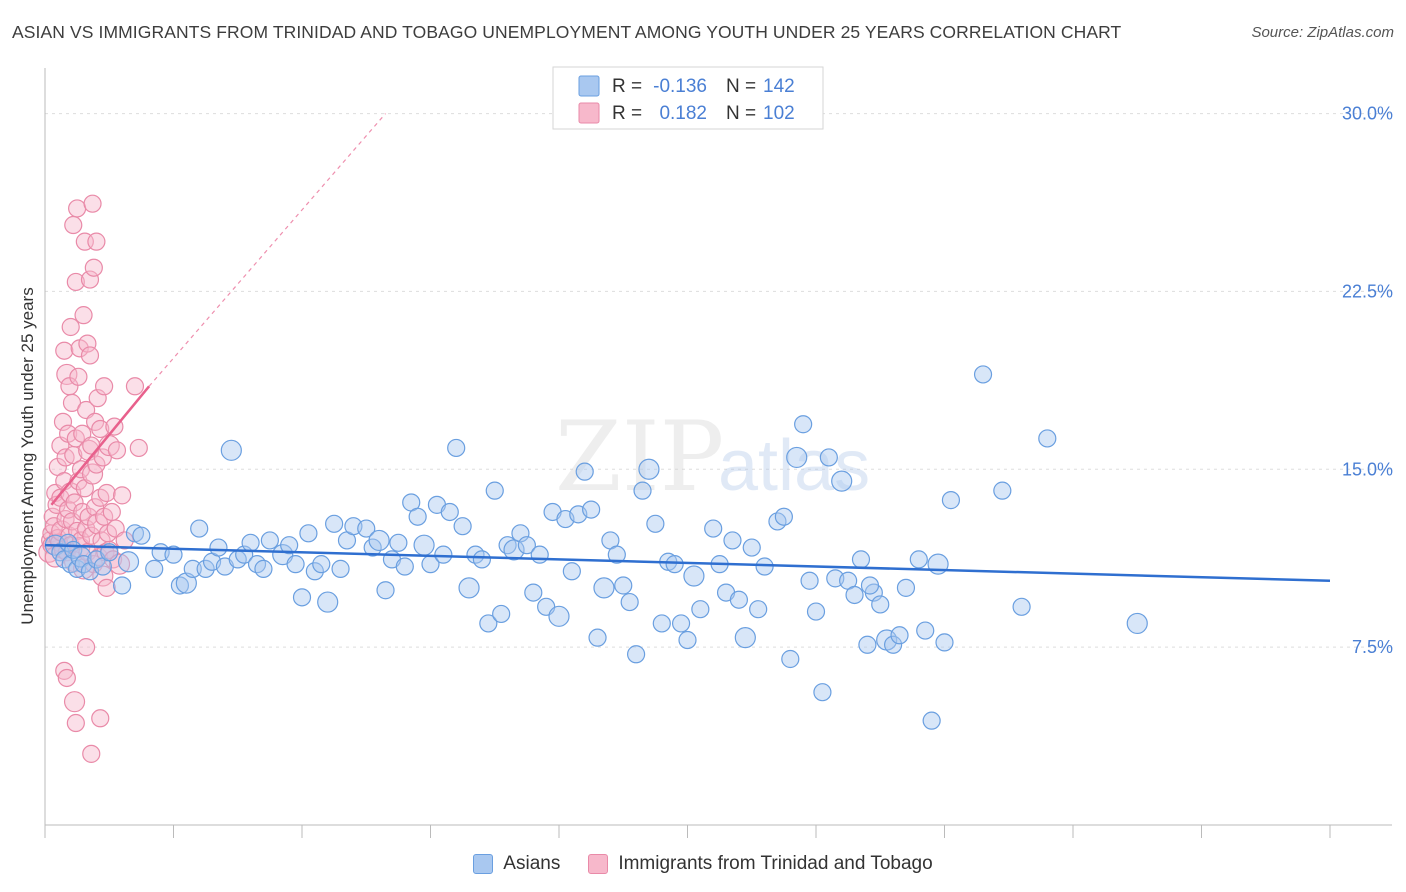 The image size is (1406, 892). I want to click on stats-r-value-0: -0.136, so click(680, 86).